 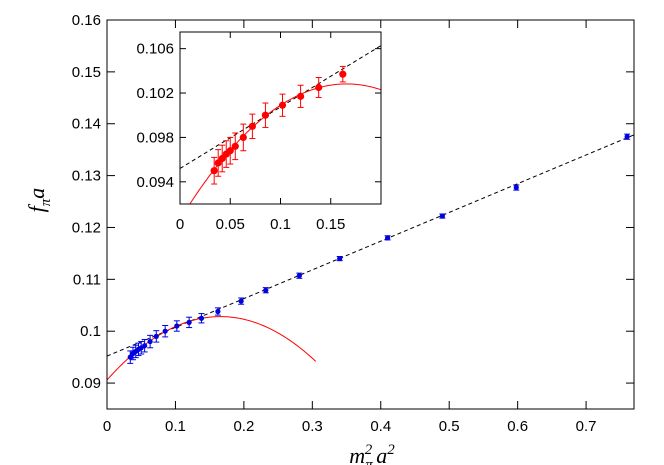 I want to click on inset-plot-area, so click(x=280, y=124).